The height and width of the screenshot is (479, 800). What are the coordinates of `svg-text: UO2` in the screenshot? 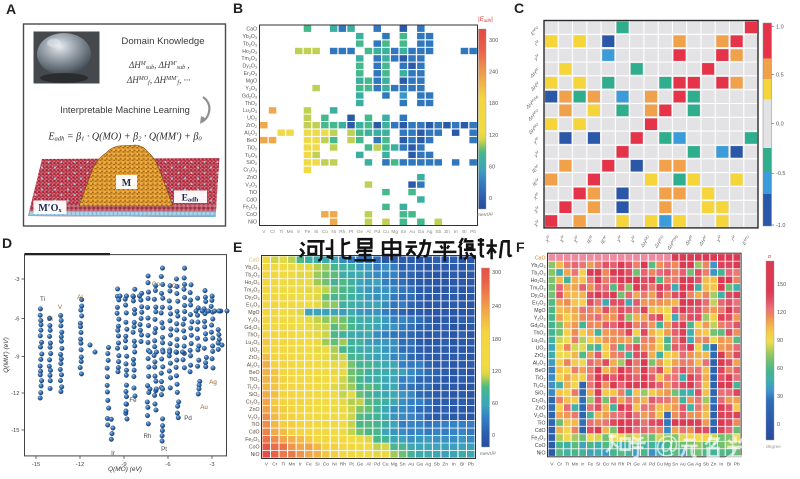 It's located at (252, 119).